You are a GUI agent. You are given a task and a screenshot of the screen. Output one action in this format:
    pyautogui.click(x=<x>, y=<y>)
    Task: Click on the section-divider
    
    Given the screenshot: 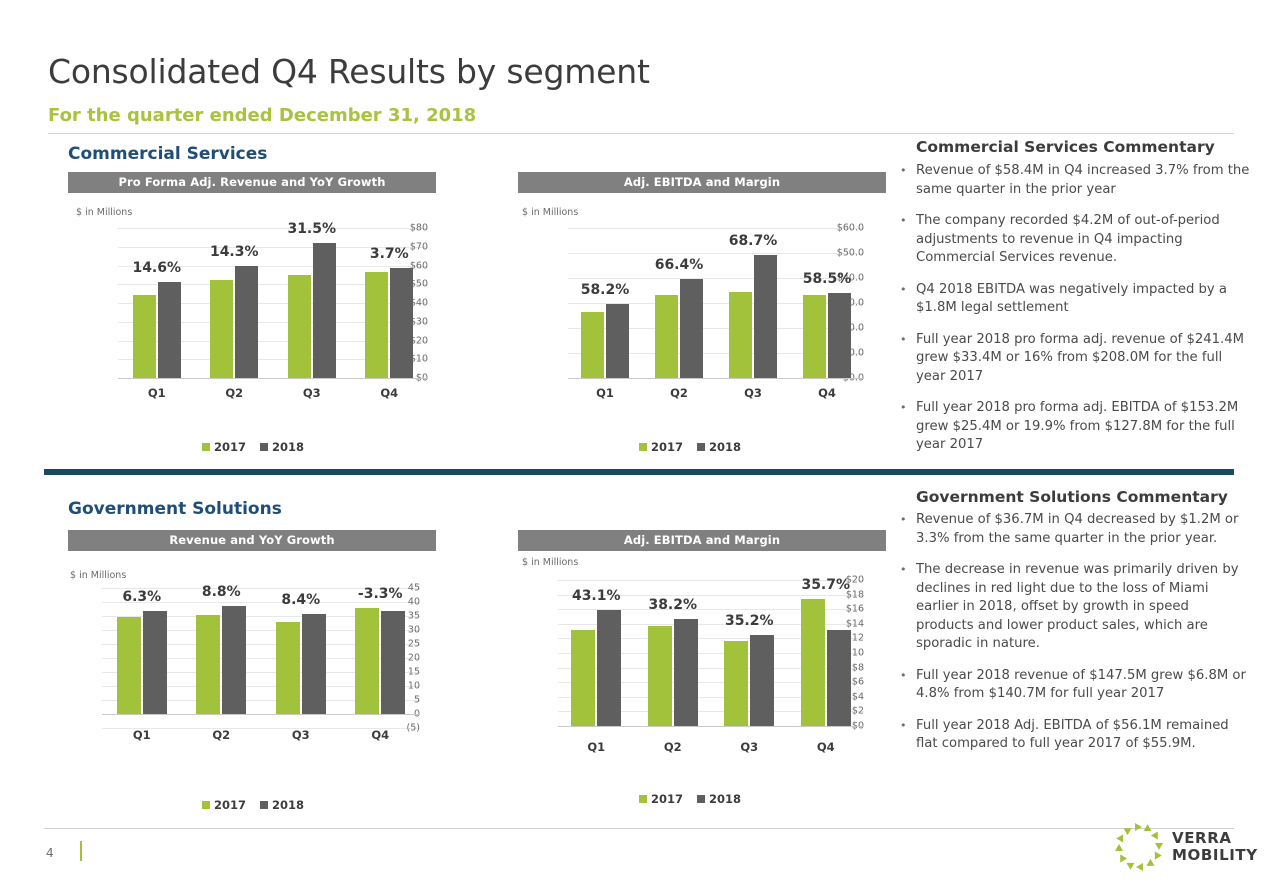 What is the action you would take?
    pyautogui.click(x=639, y=472)
    